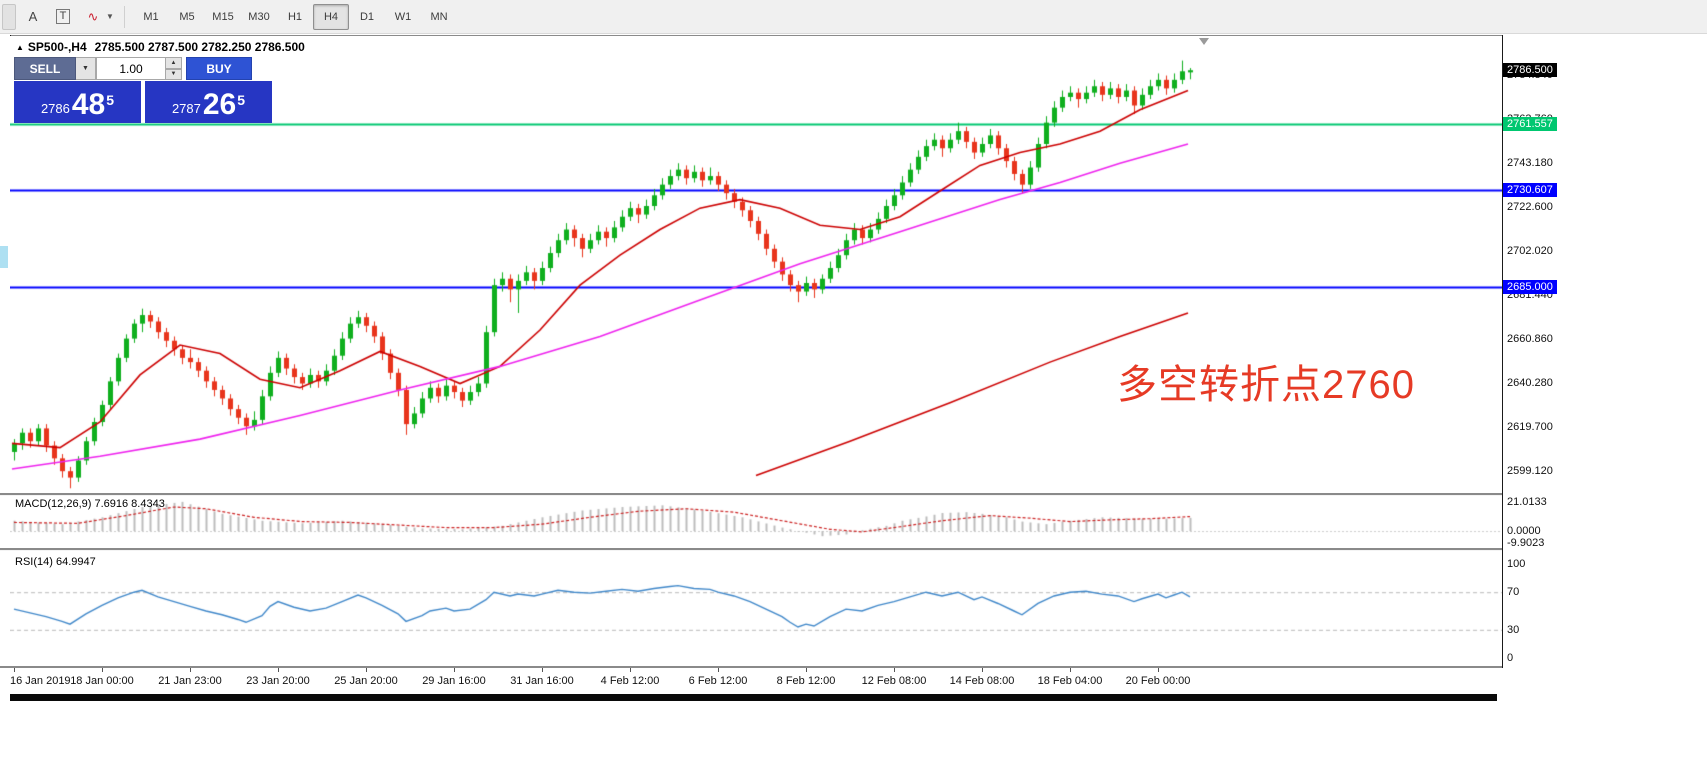  Describe the element at coordinates (223, 16) in the screenshot. I see `tf-button-M15: M15` at that location.